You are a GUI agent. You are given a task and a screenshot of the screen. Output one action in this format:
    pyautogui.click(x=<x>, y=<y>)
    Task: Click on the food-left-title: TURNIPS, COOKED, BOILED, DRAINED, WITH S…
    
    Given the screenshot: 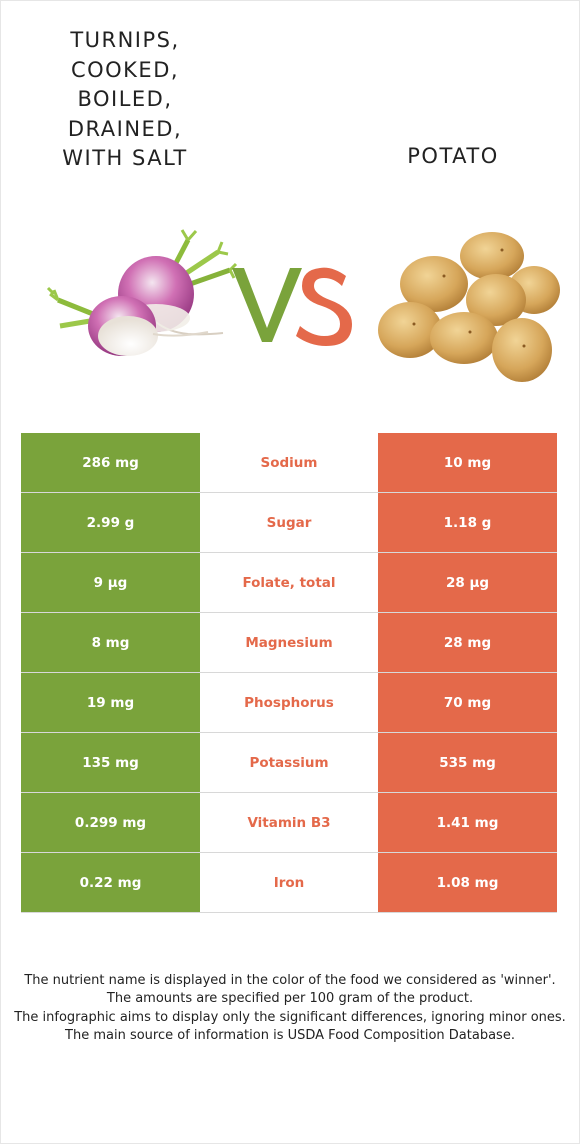 What is the action you would take?
    pyautogui.click(x=125, y=99)
    